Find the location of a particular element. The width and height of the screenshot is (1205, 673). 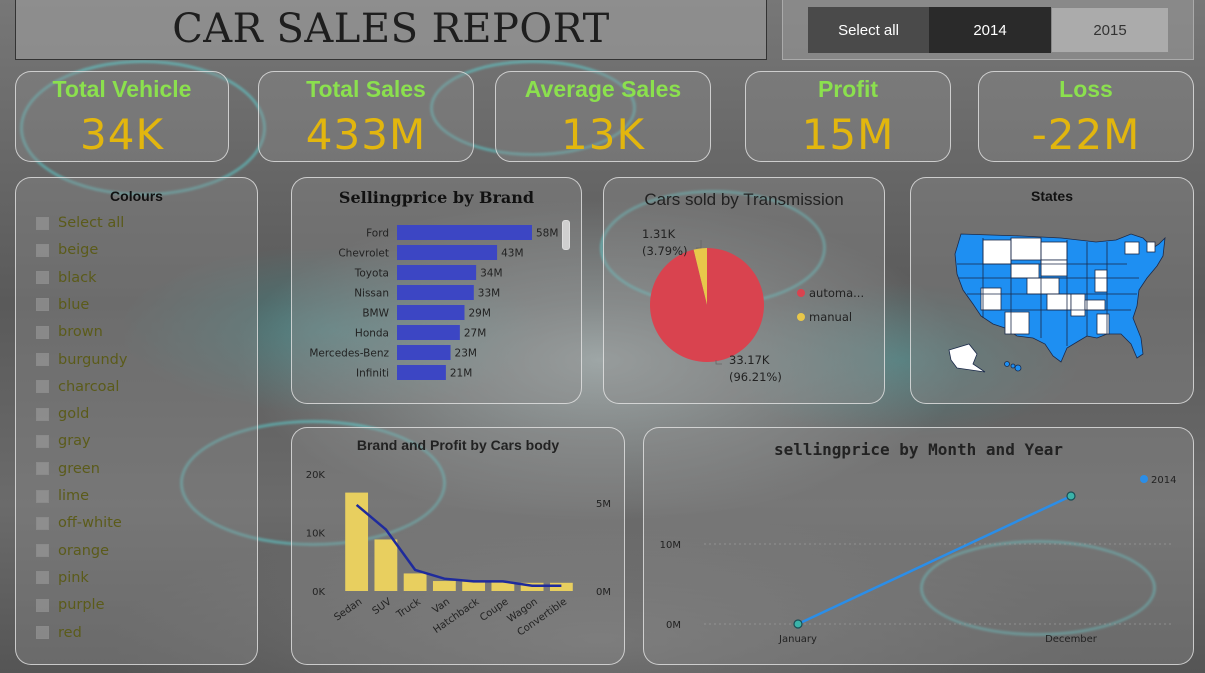

brand-data-label: 23M is located at coordinates (466, 354).